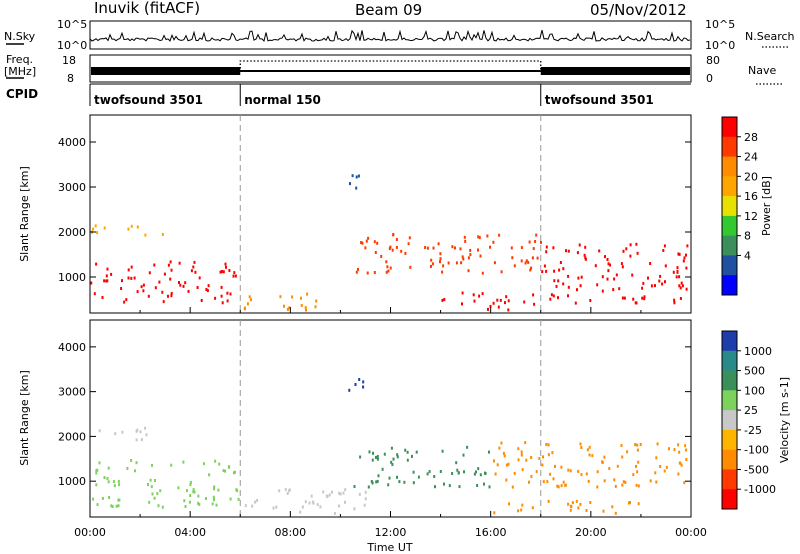 The height and width of the screenshot is (554, 800). What do you see at coordinates (390, 36) in the screenshot?
I see `nsky-line` at bounding box center [390, 36].